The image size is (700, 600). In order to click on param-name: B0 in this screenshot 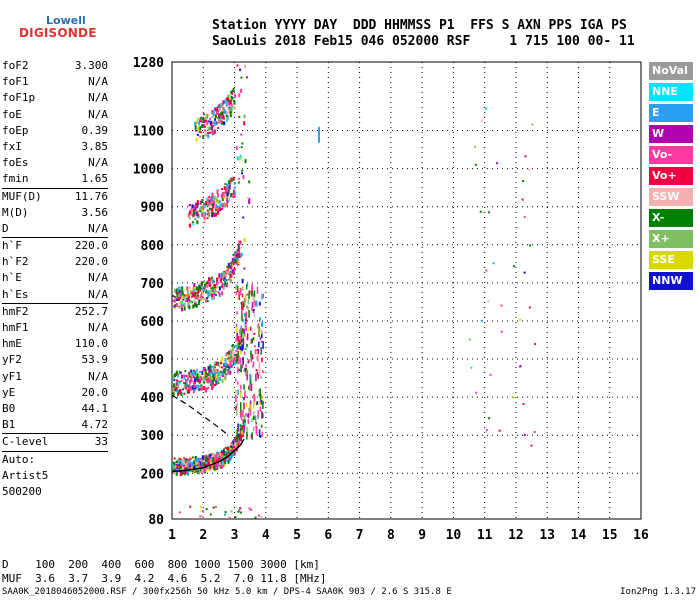, I will do `click(9, 408)`.